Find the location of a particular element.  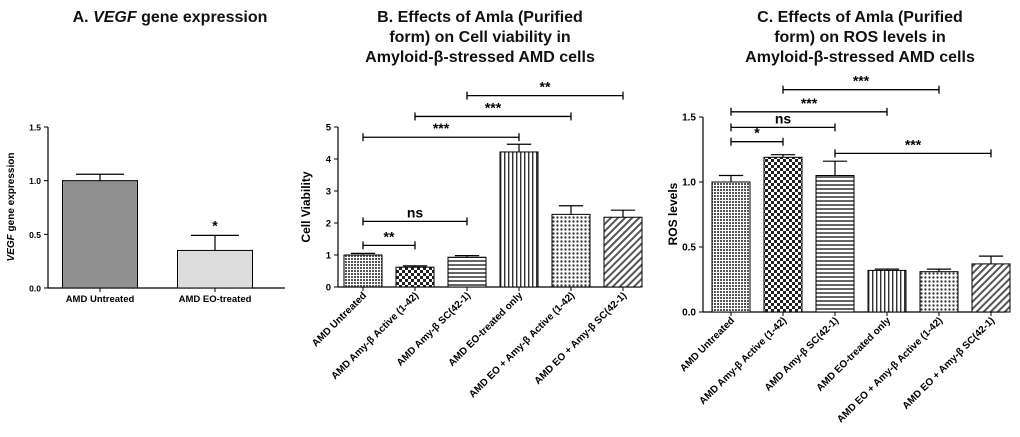

chart-b-sig-label: ns is located at coordinates (415, 212).